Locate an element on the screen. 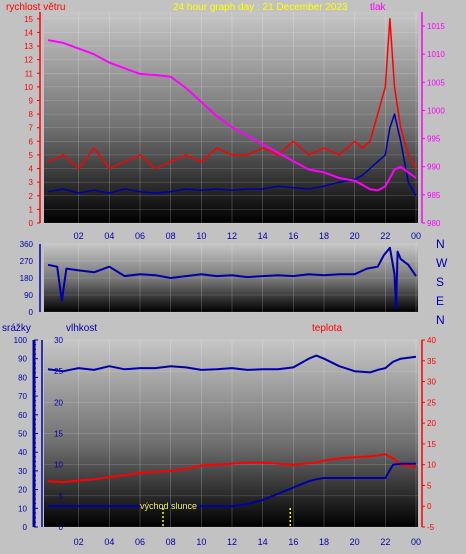 This screenshot has width=466, height=554. wind-direction-series is located at coordinates (232, 278).